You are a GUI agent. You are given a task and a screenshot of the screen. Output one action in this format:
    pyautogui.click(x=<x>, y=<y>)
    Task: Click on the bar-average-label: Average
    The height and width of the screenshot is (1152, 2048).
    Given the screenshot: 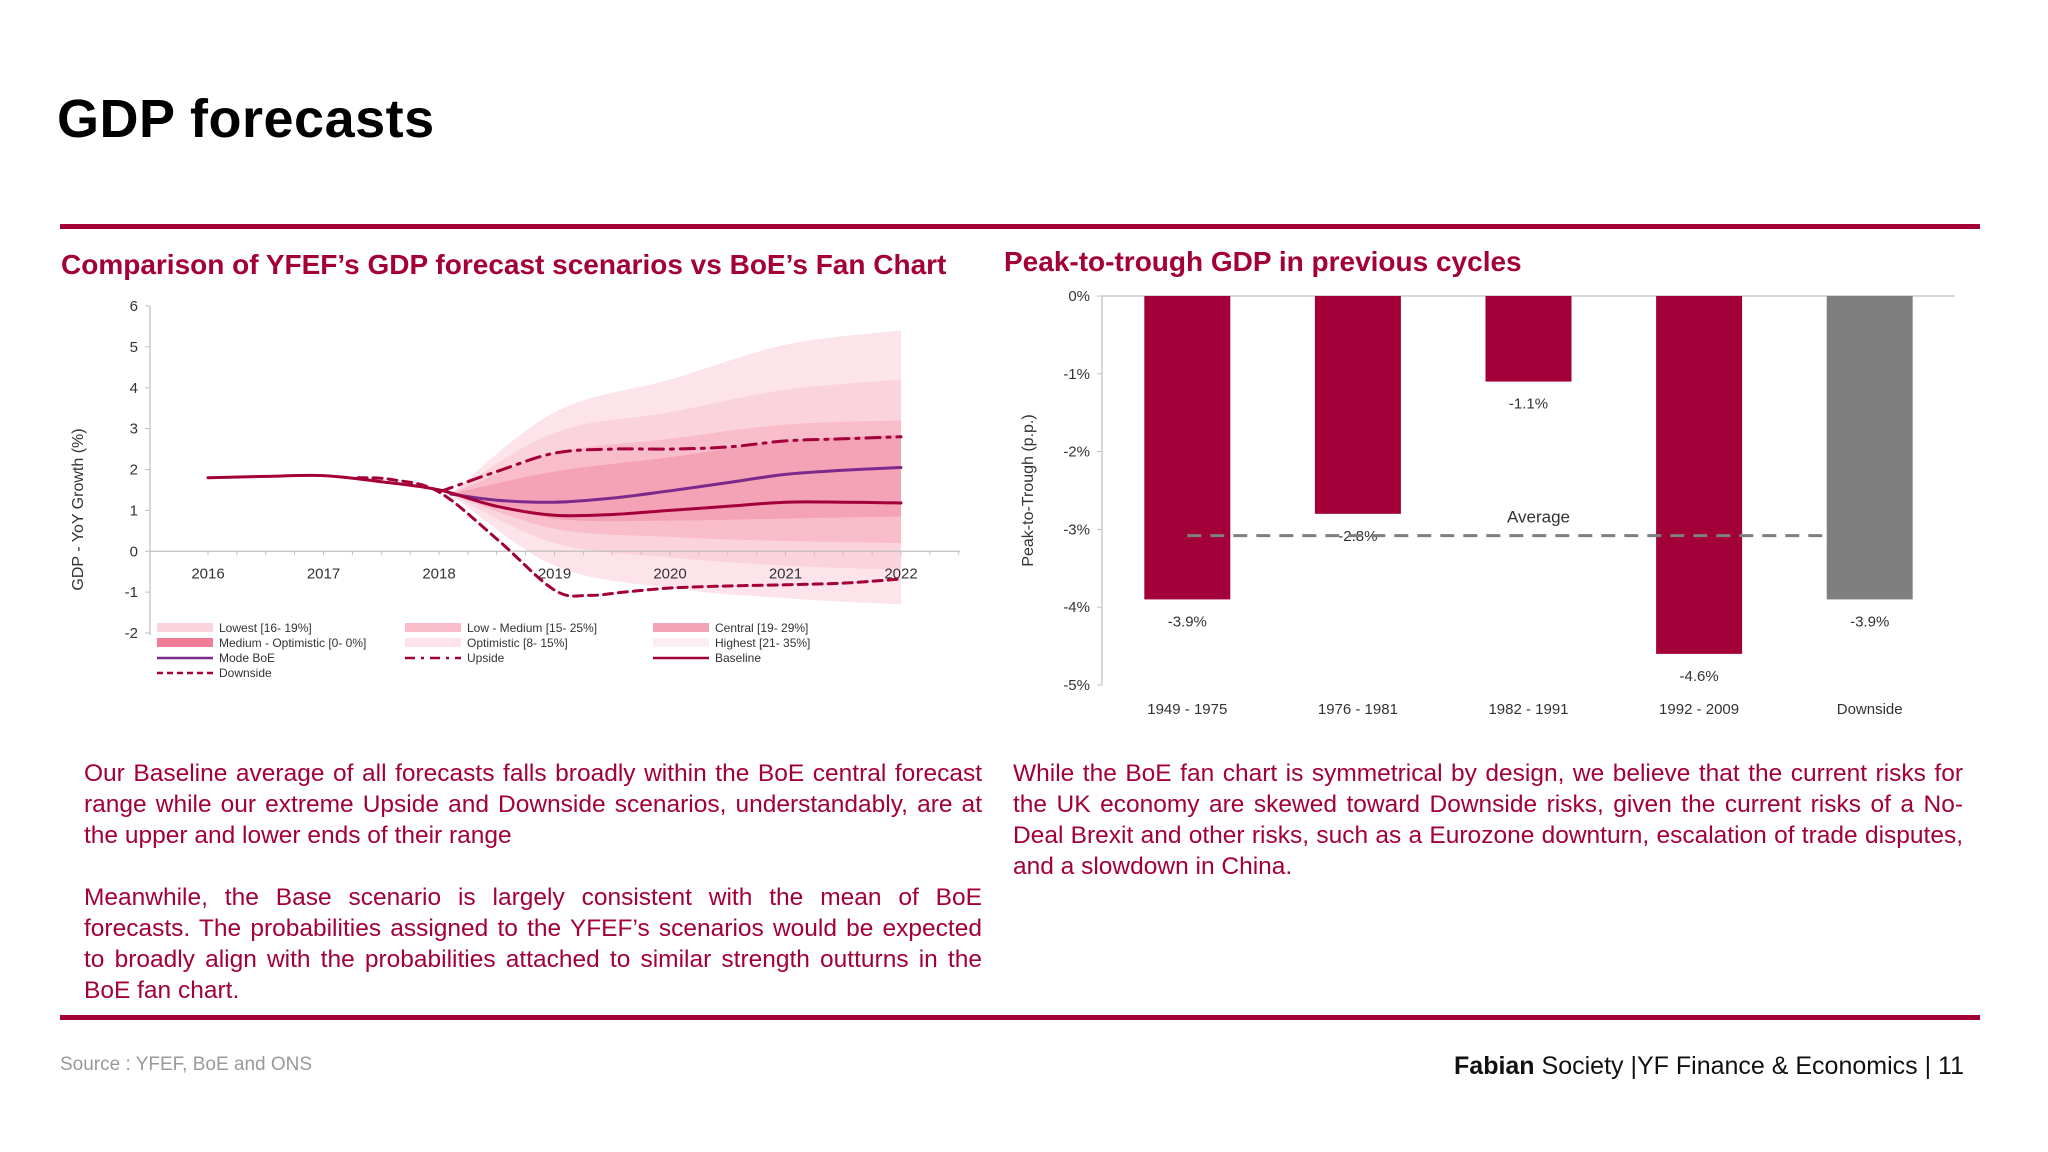 What is the action you would take?
    pyautogui.click(x=1538, y=517)
    